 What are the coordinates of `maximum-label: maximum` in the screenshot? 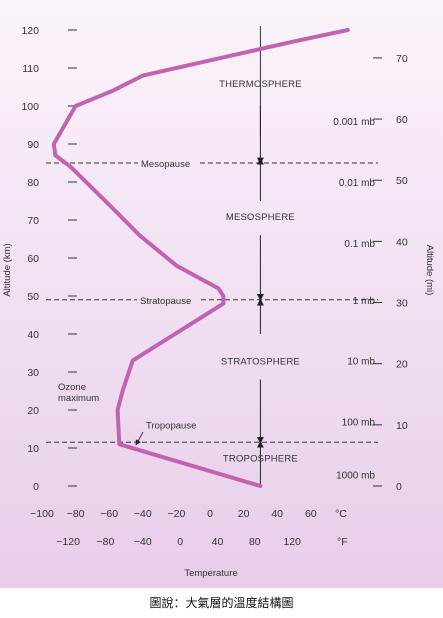 It's located at (78, 398).